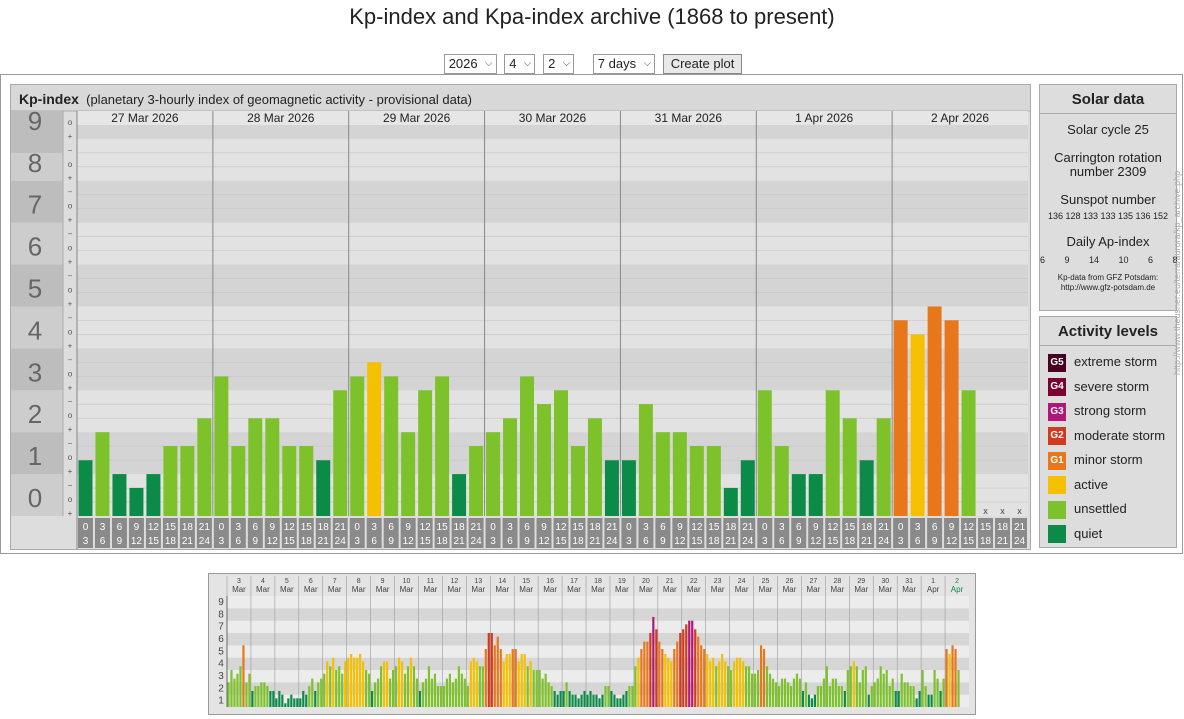 The image size is (1184, 719). What do you see at coordinates (520, 64) in the screenshot?
I see `month-select: 4 ⌵` at bounding box center [520, 64].